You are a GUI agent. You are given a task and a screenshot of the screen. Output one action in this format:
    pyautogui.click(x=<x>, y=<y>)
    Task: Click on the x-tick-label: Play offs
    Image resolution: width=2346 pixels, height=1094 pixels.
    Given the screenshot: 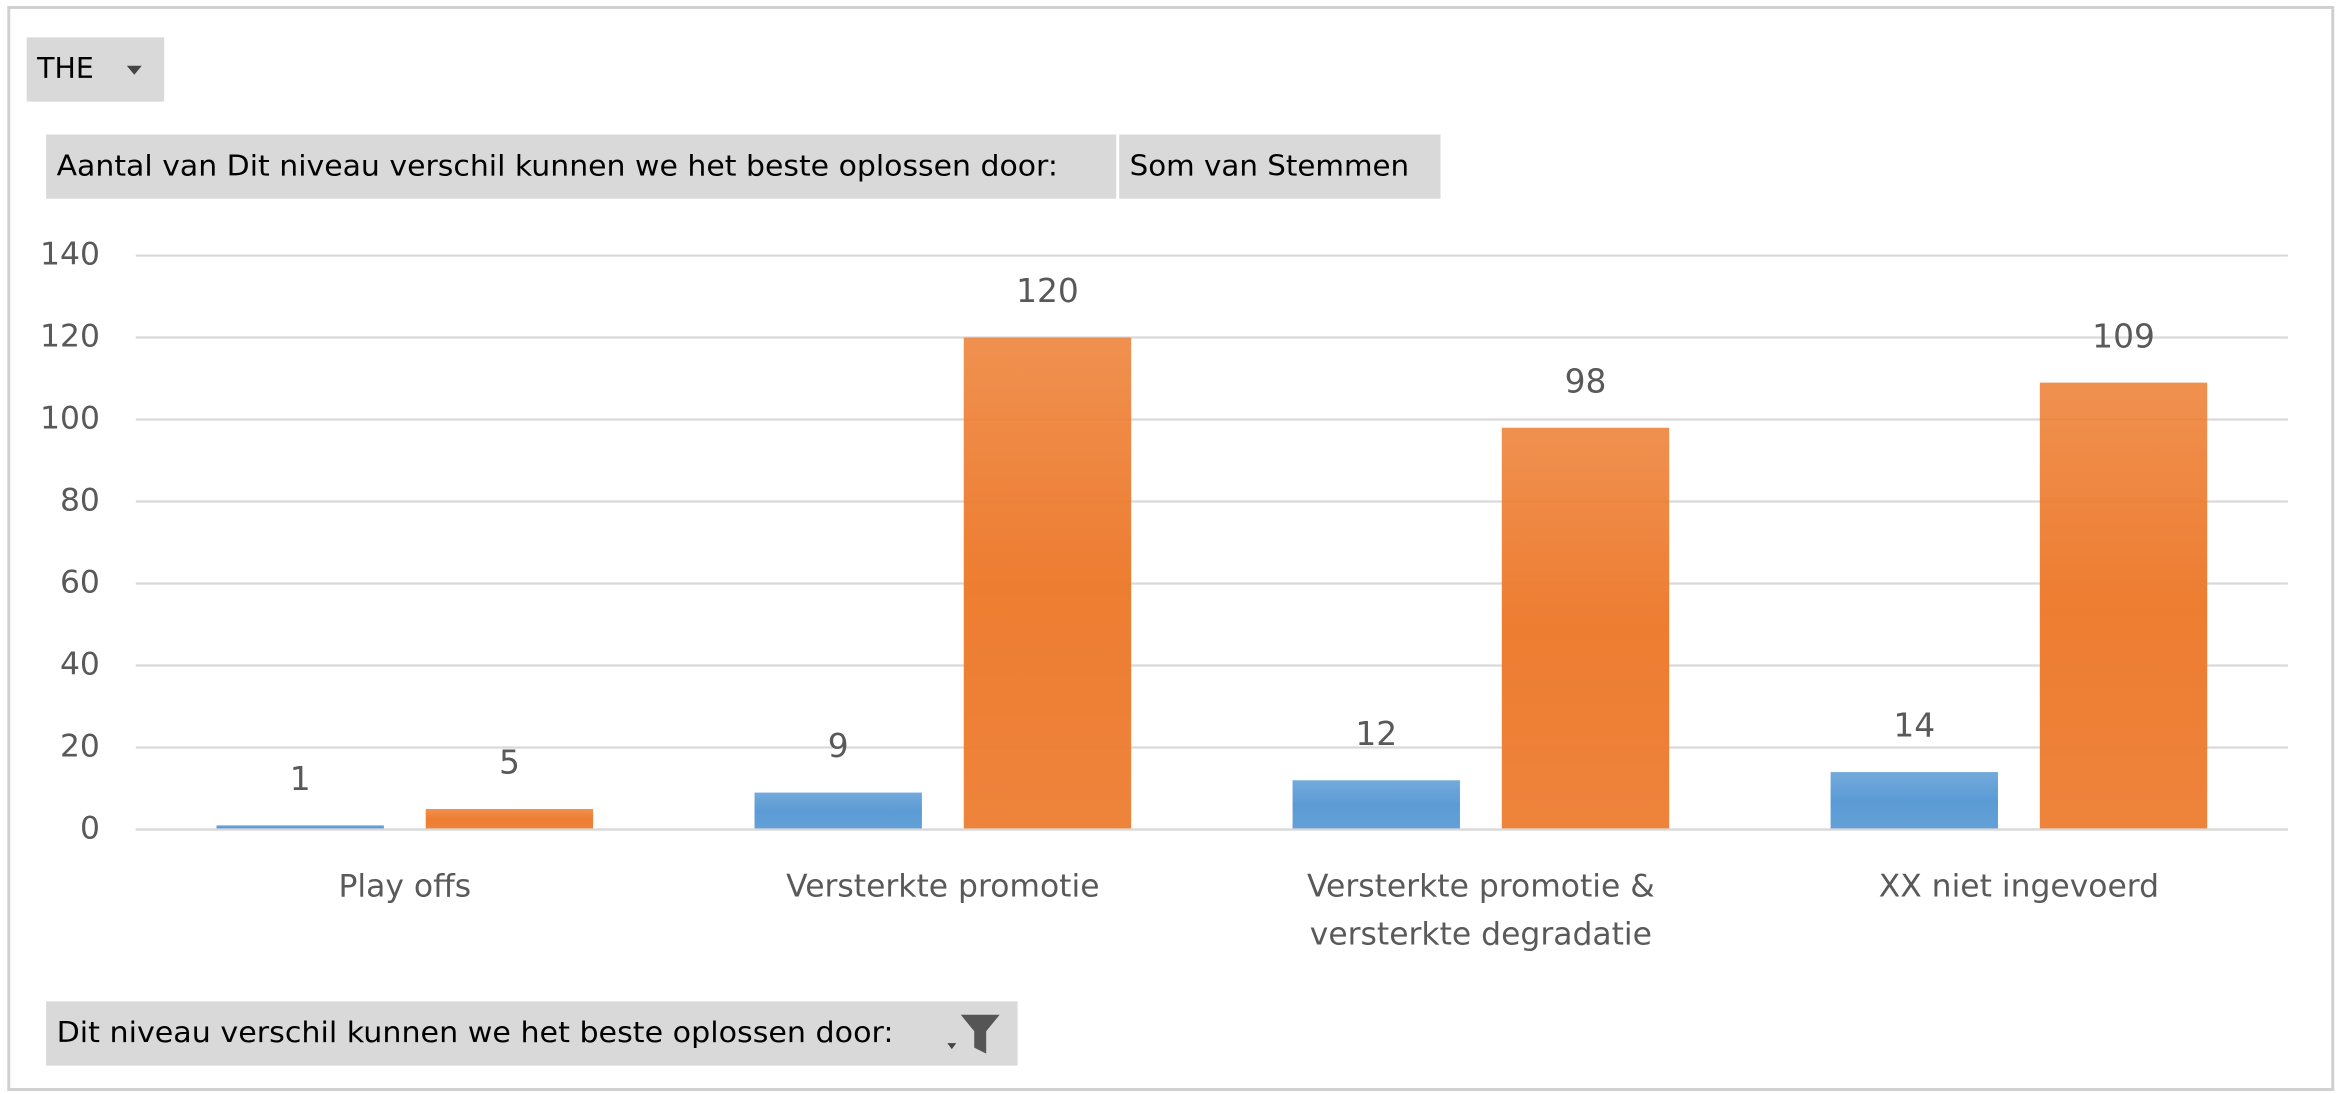 What is the action you would take?
    pyautogui.click(x=405, y=886)
    